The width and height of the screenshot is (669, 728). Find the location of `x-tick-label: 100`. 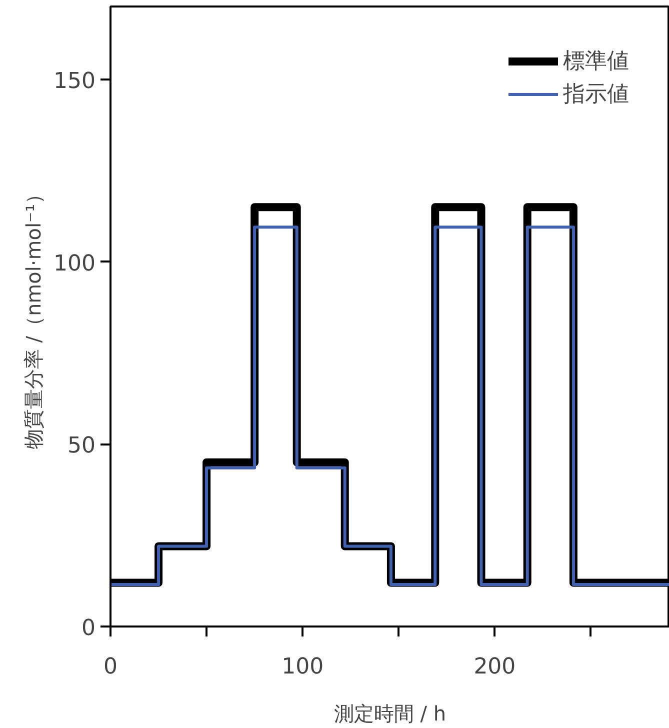

x-tick-label: 100 is located at coordinates (303, 667).